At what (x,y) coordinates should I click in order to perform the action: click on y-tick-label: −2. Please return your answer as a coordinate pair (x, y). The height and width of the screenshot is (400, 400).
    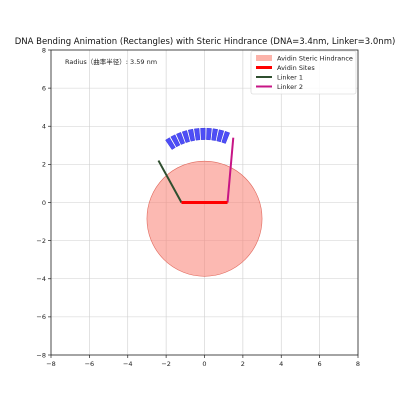
    Looking at the image, I should click on (41, 241).